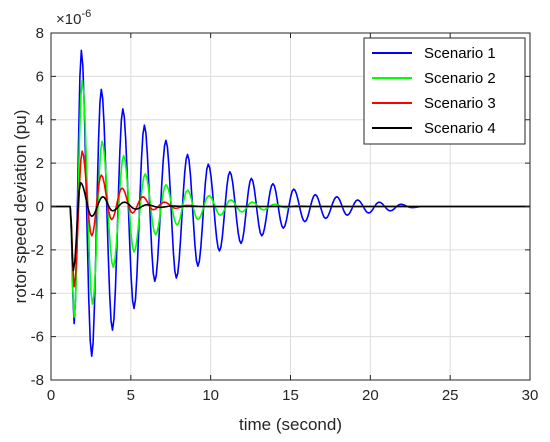  I want to click on x-tick-label: 15, so click(290, 395).